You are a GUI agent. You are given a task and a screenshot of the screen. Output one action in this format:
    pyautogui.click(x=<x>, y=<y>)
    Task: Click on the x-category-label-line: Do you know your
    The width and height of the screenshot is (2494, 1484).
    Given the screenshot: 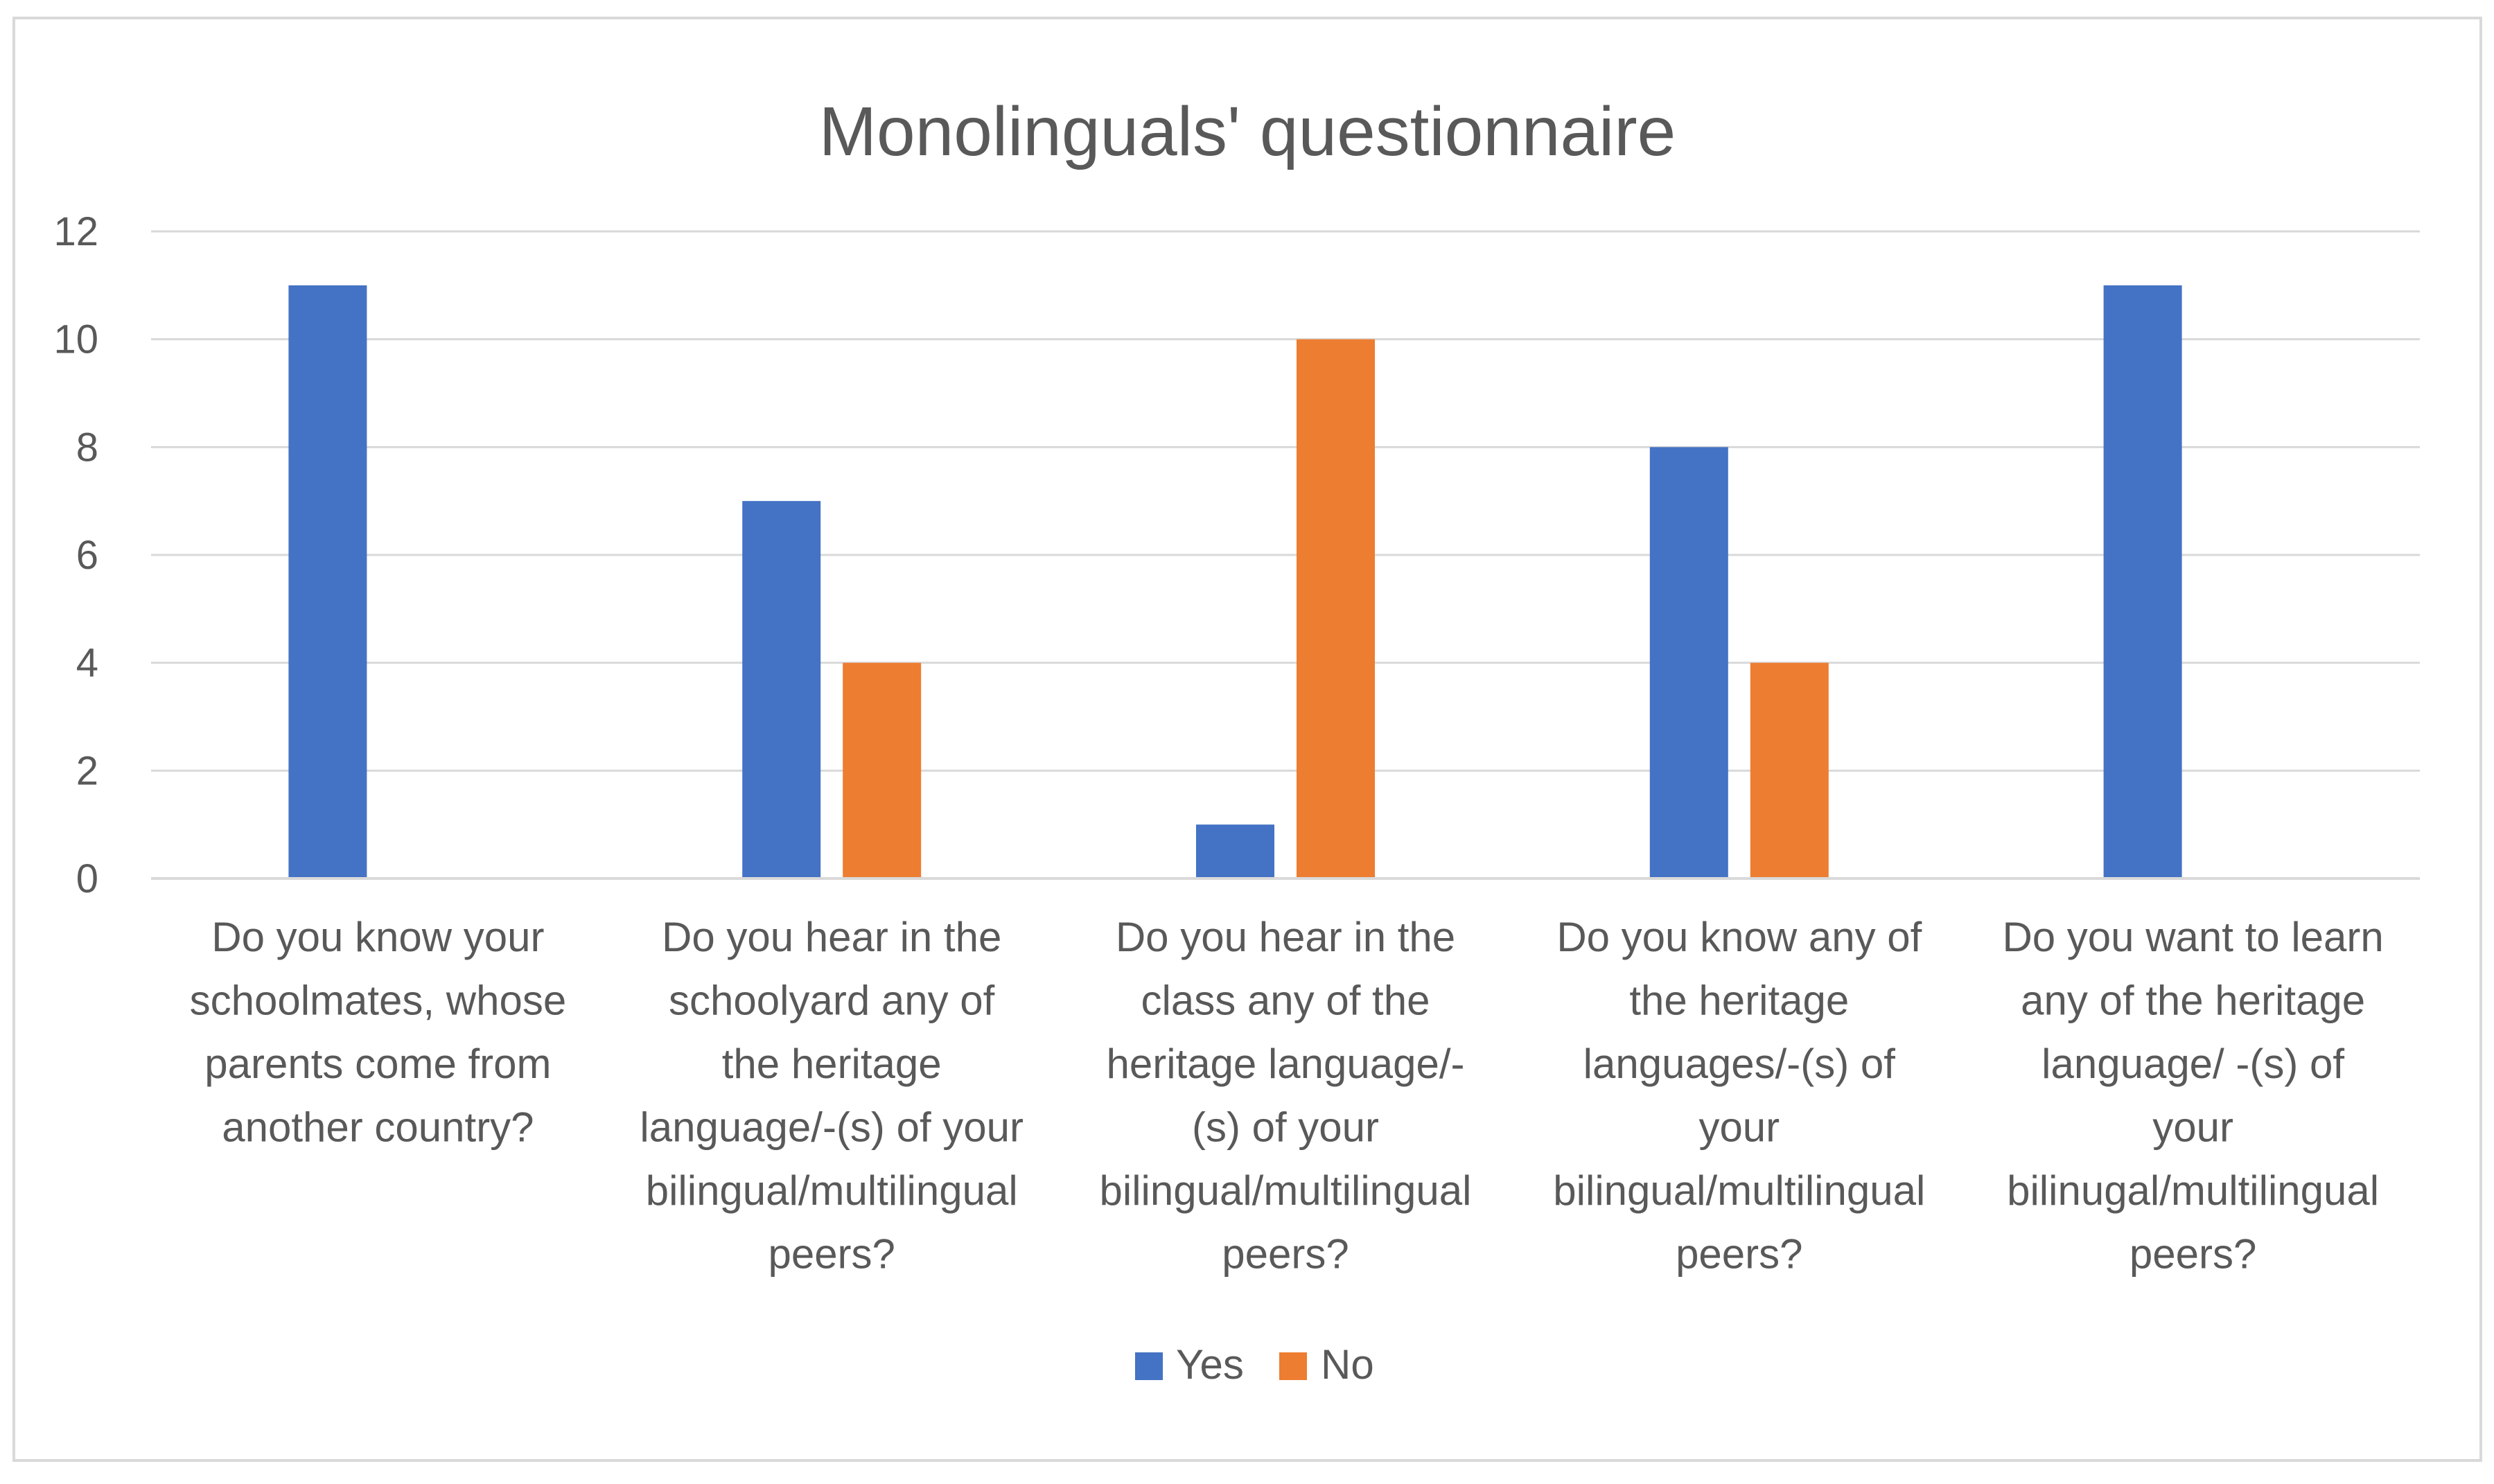 What is the action you would take?
    pyautogui.click(x=378, y=937)
    